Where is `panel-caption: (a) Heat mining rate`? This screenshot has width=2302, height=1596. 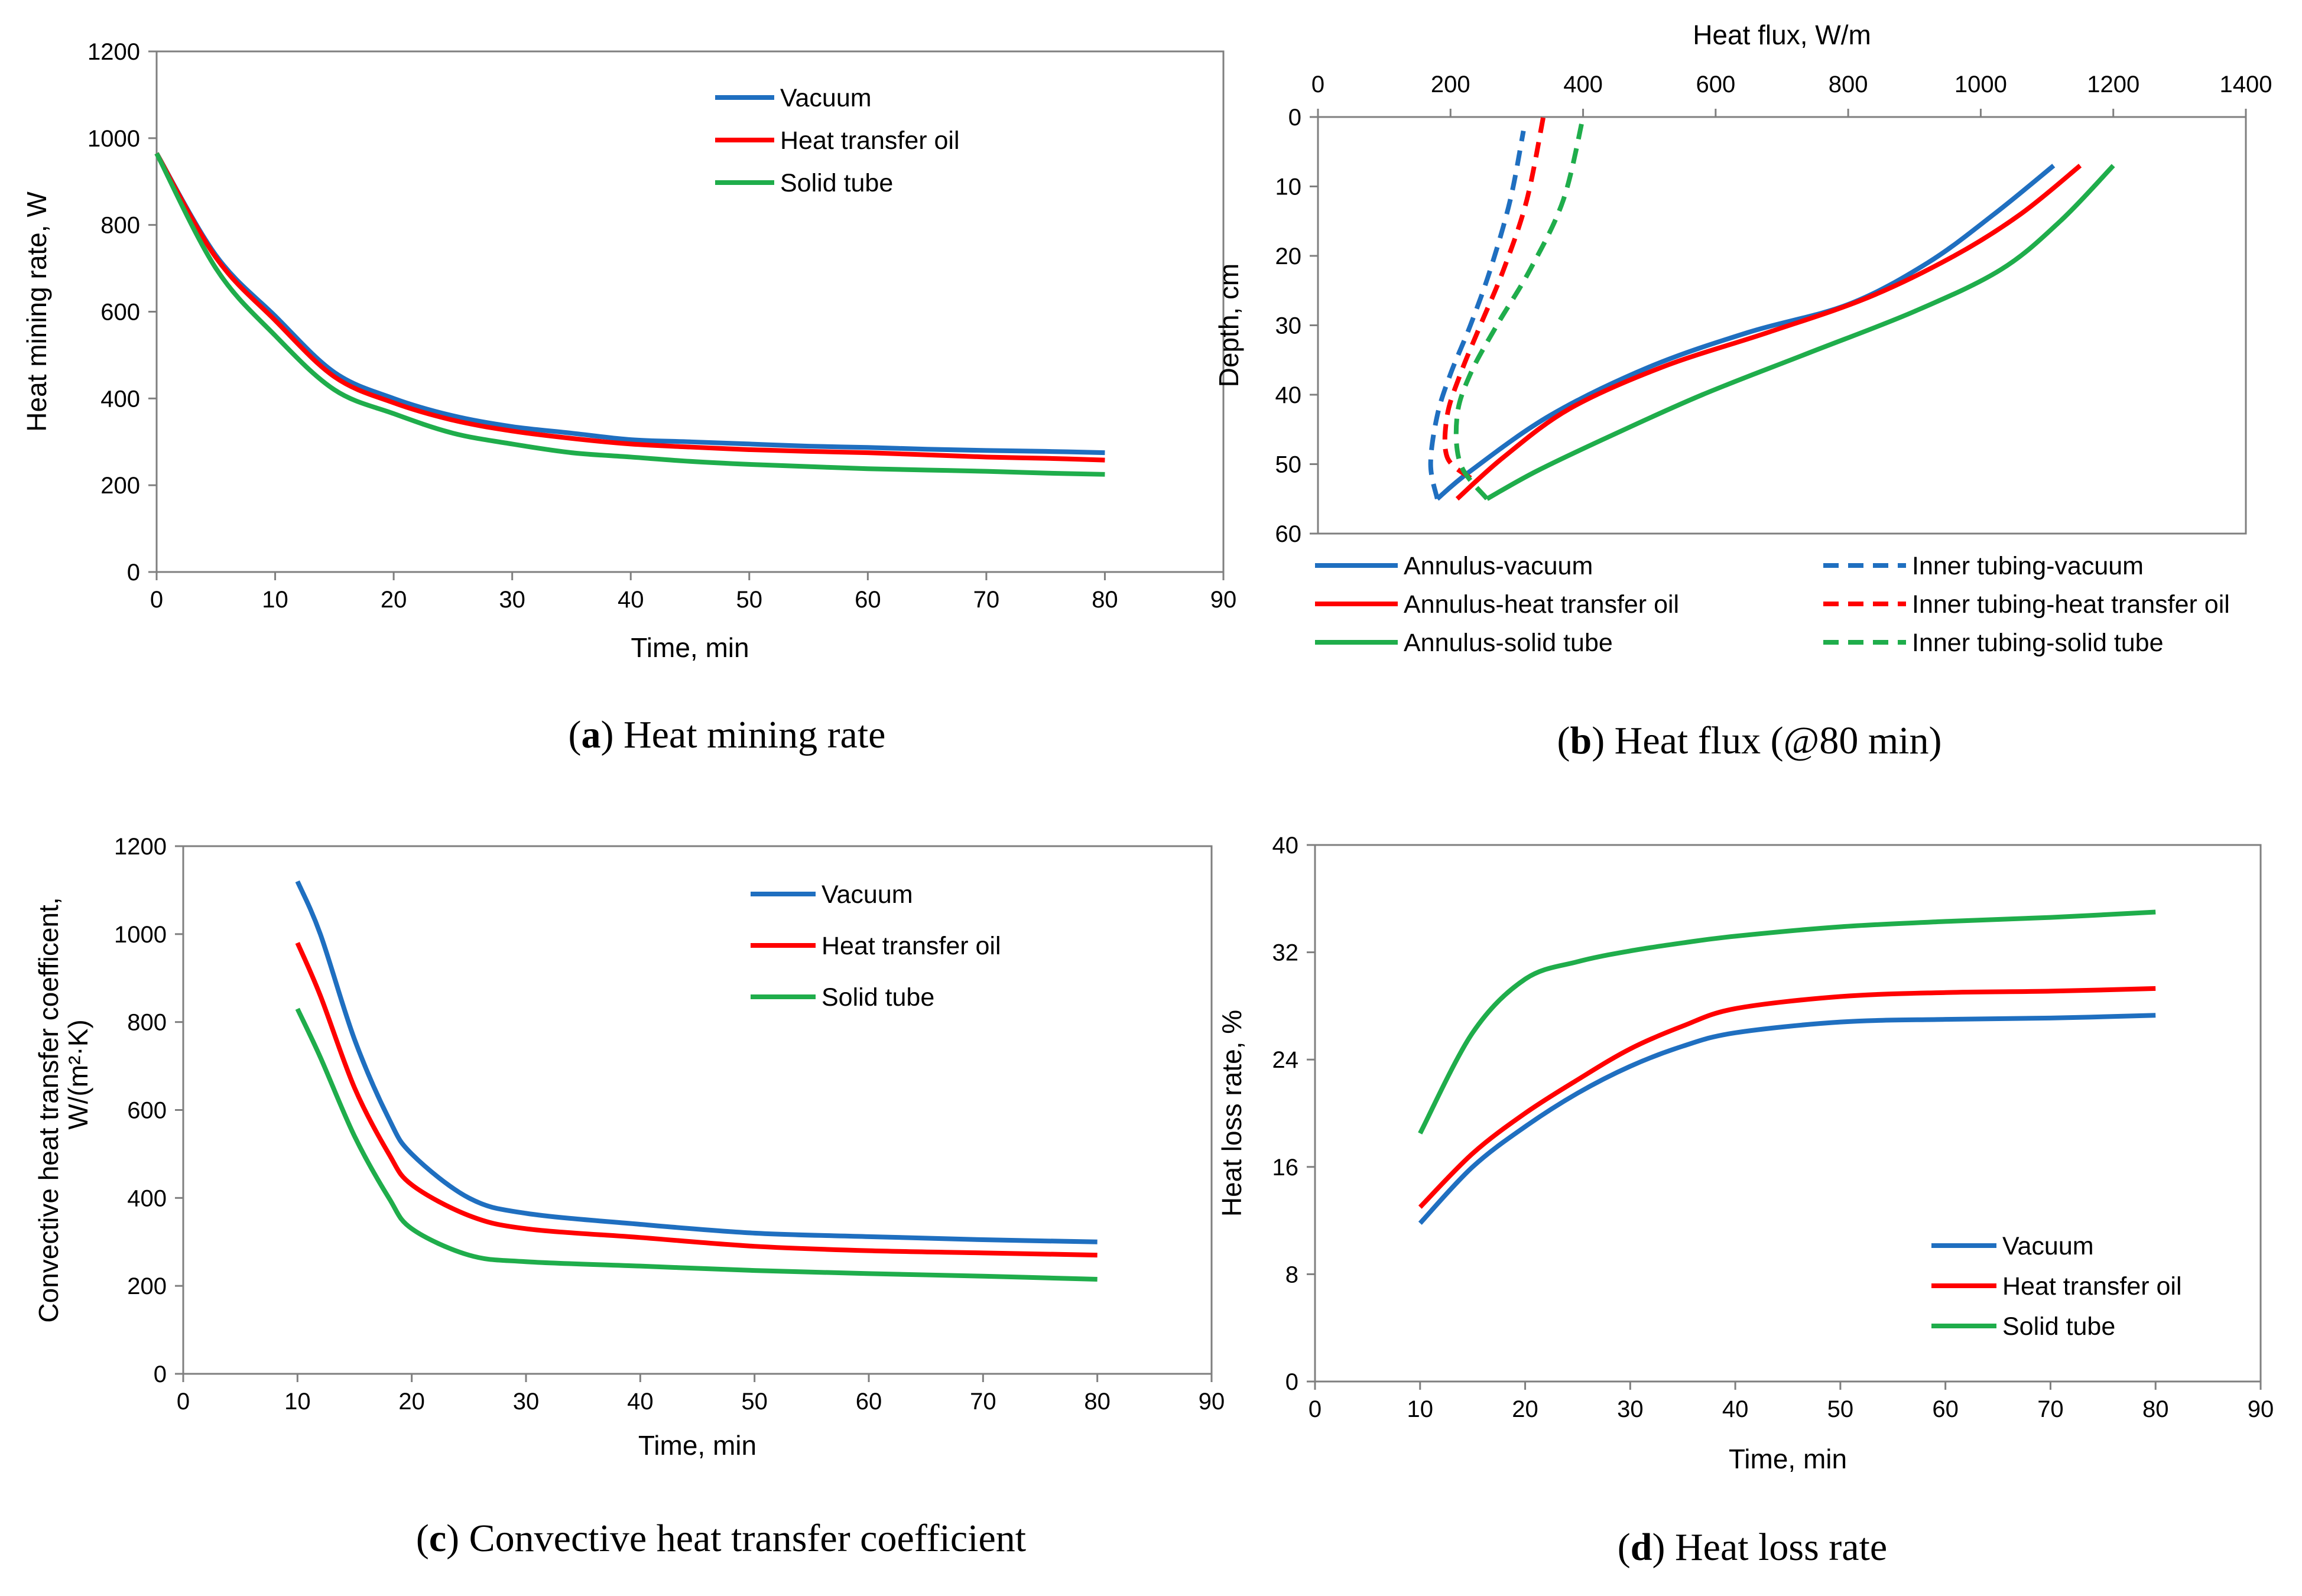
panel-caption: (a) Heat mining rate is located at coordinates (727, 734).